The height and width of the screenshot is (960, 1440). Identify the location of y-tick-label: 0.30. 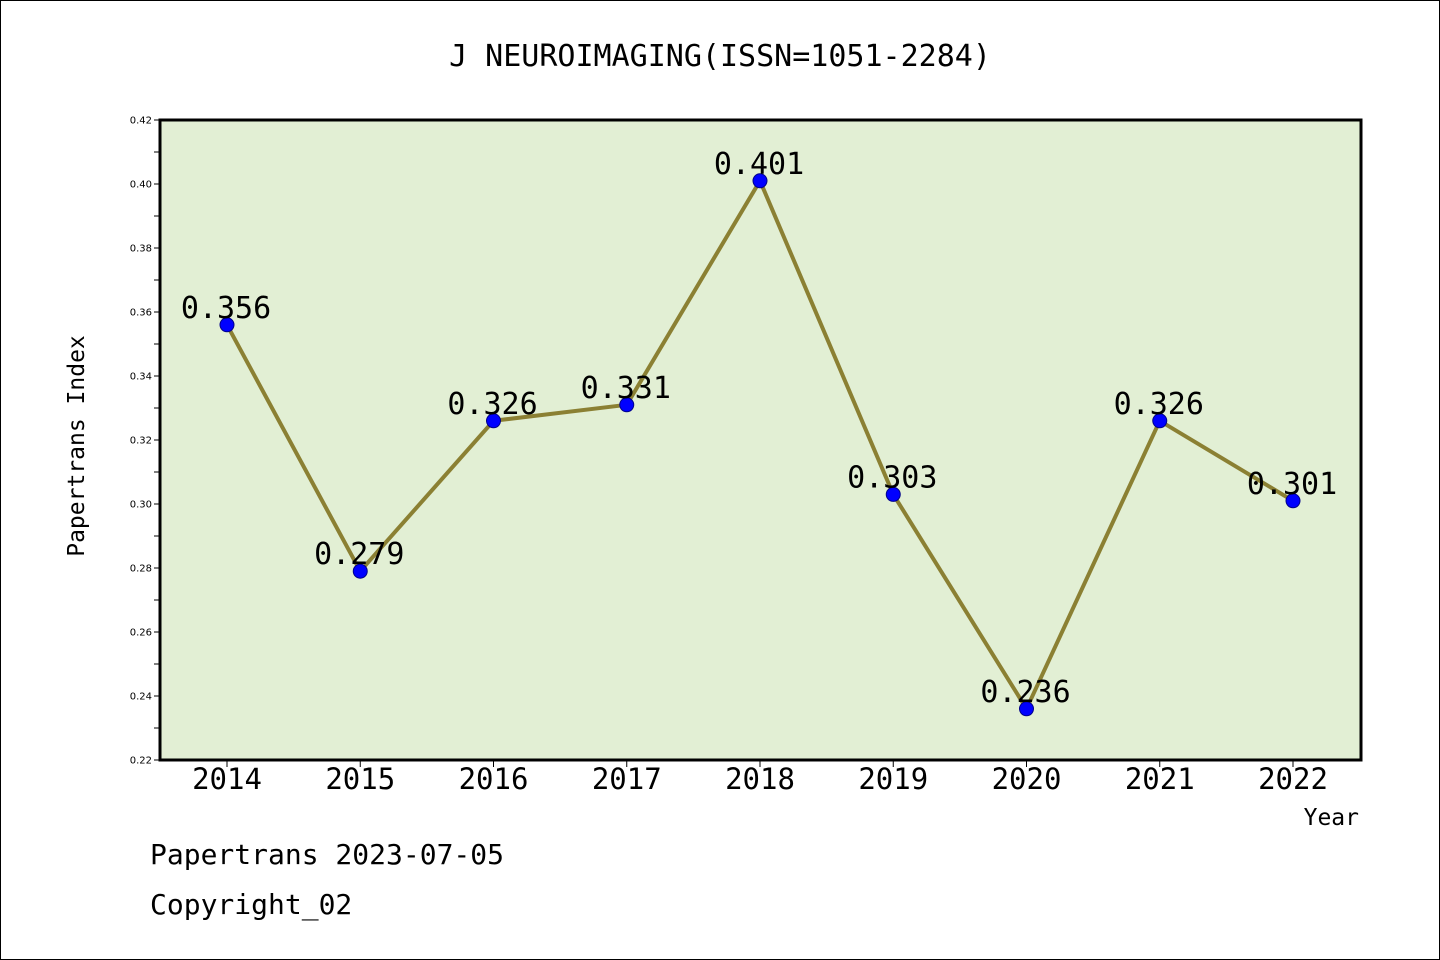
(141, 505).